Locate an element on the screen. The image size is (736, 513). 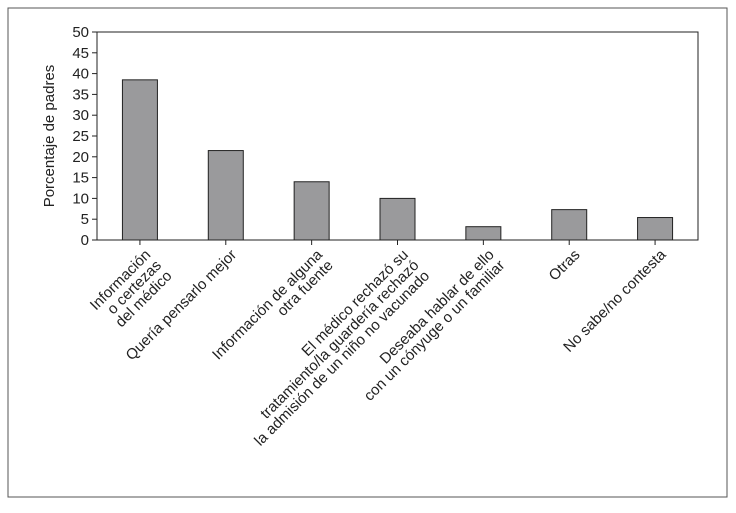
y-tick-label: 10 is located at coordinates (80, 198).